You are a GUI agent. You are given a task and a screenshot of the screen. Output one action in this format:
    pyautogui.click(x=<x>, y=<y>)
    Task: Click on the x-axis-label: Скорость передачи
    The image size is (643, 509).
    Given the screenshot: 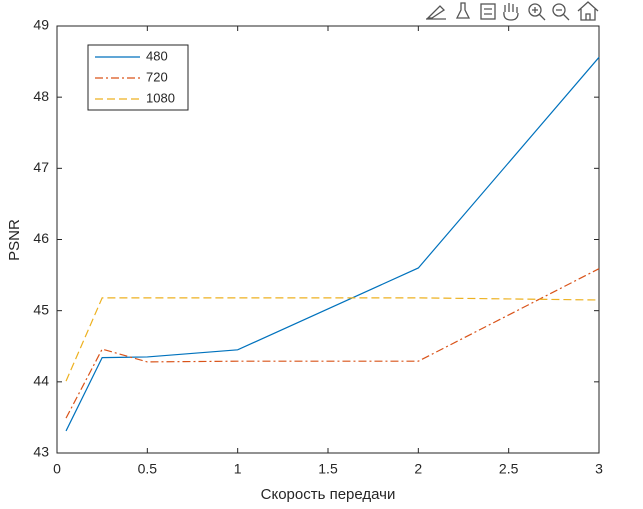 What is the action you would take?
    pyautogui.click(x=328, y=494)
    